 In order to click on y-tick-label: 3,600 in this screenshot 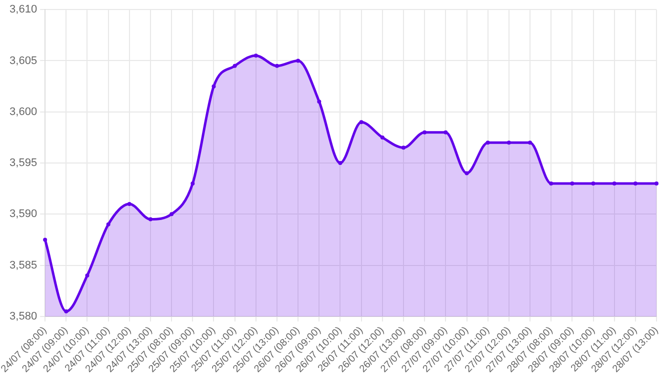, I will do `click(24, 112)`.